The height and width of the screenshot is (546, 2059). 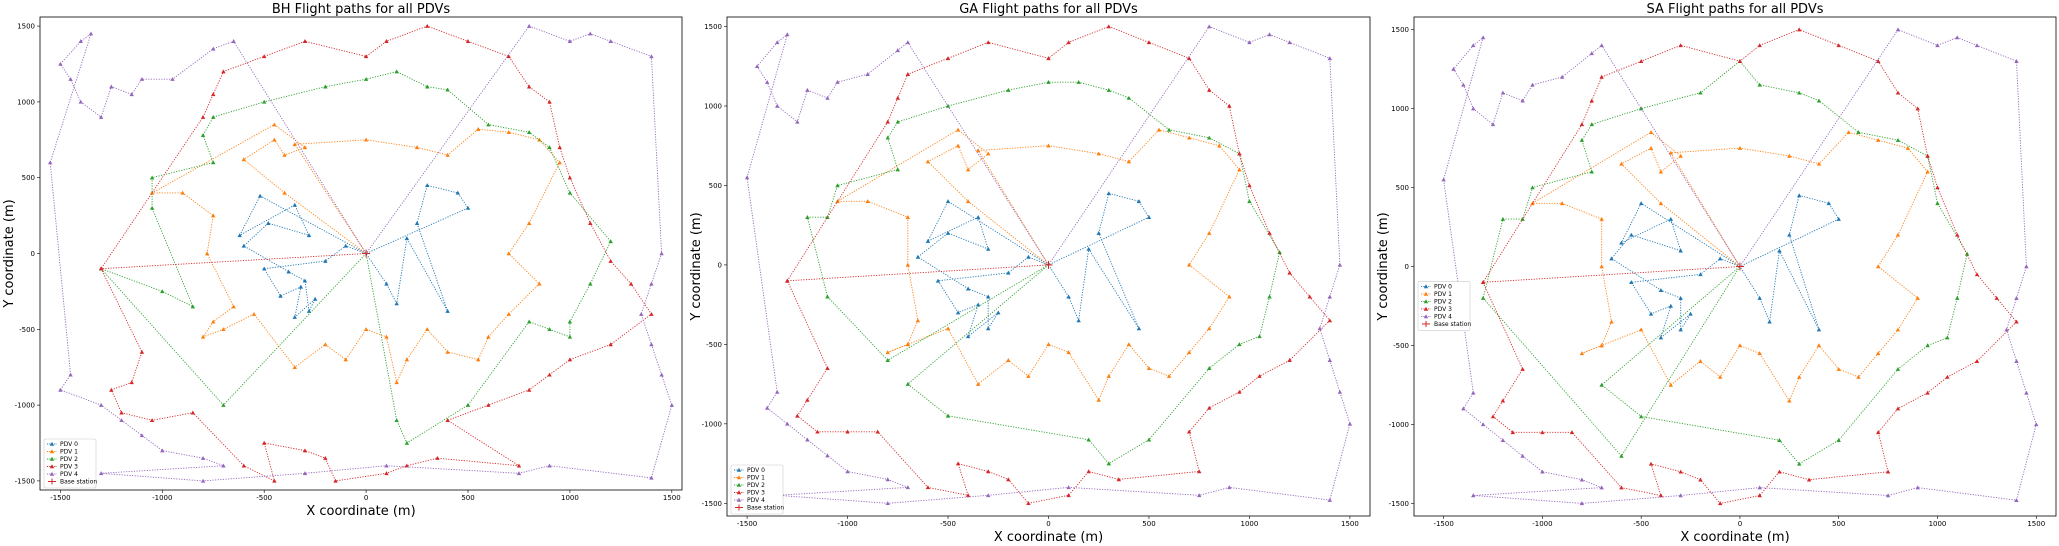 I want to click on x-tick-label: -500, so click(x=264, y=498).